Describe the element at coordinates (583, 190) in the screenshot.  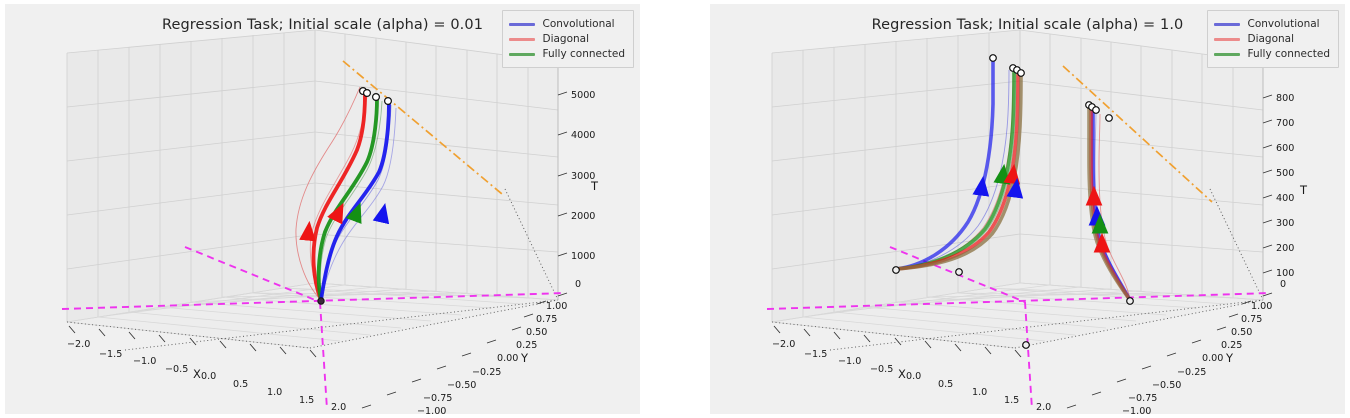
I see `z-axis-ticklabels-left: 5000 4000 3000 2000 1000 0` at that location.